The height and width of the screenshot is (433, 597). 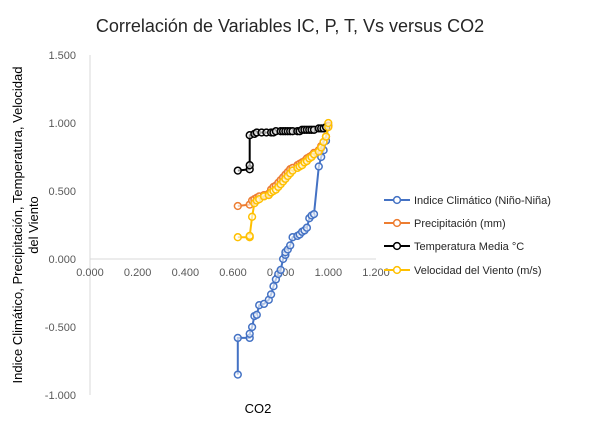 What do you see at coordinates (258, 408) in the screenshot?
I see `x-axis-label: CO2` at bounding box center [258, 408].